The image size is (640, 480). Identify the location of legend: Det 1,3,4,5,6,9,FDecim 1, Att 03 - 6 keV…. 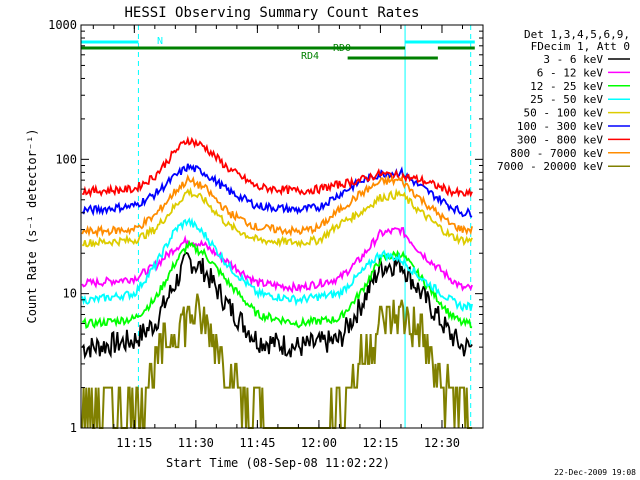
(563, 100).